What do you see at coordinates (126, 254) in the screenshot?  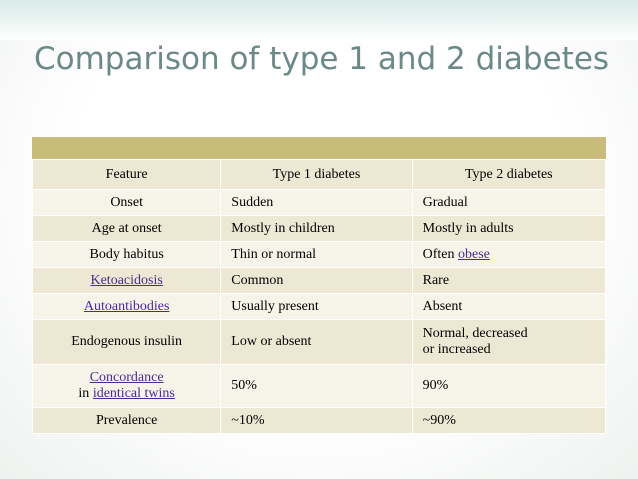 I see `feature-cell: Body habitus` at bounding box center [126, 254].